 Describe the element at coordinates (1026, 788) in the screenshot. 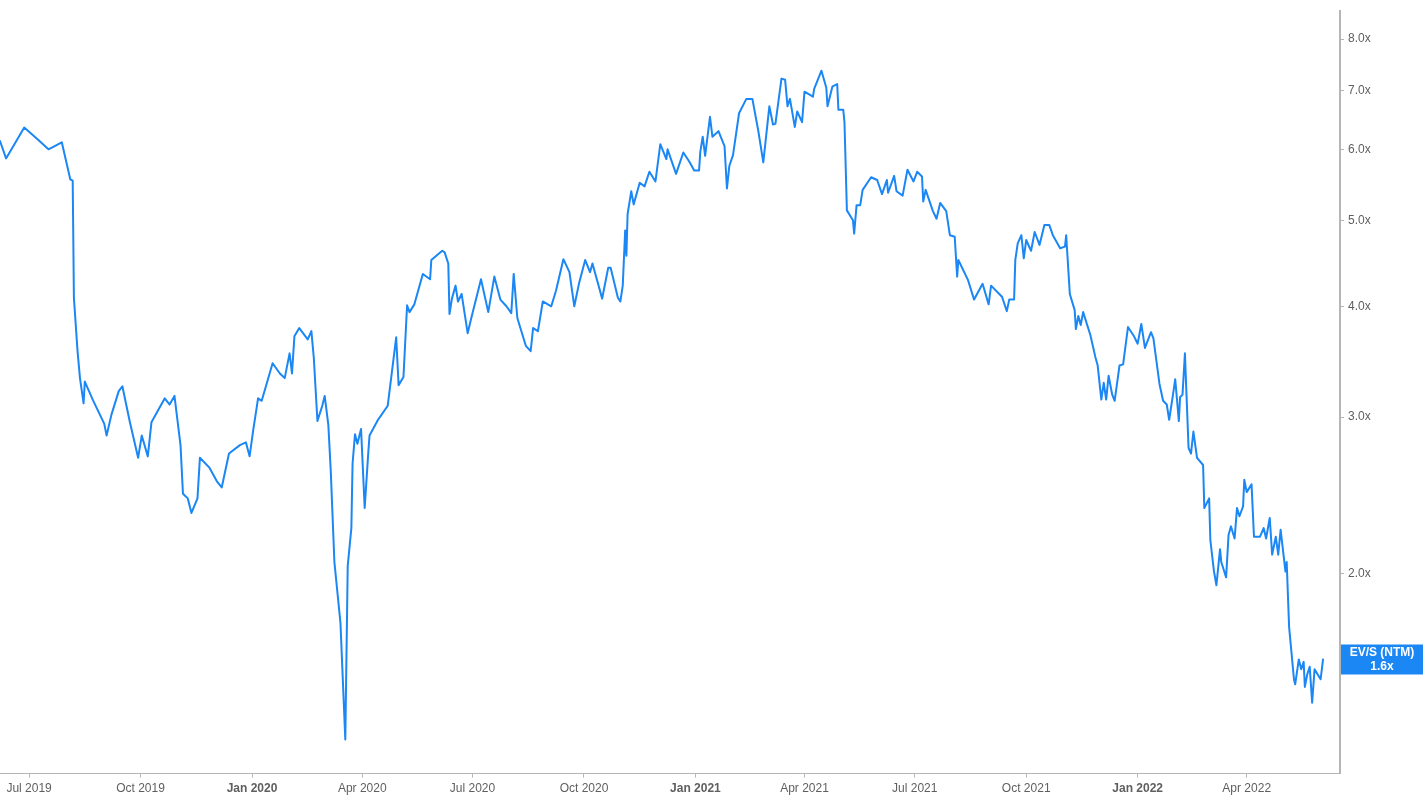

I see `x-tick-label: Oct 2021` at that location.